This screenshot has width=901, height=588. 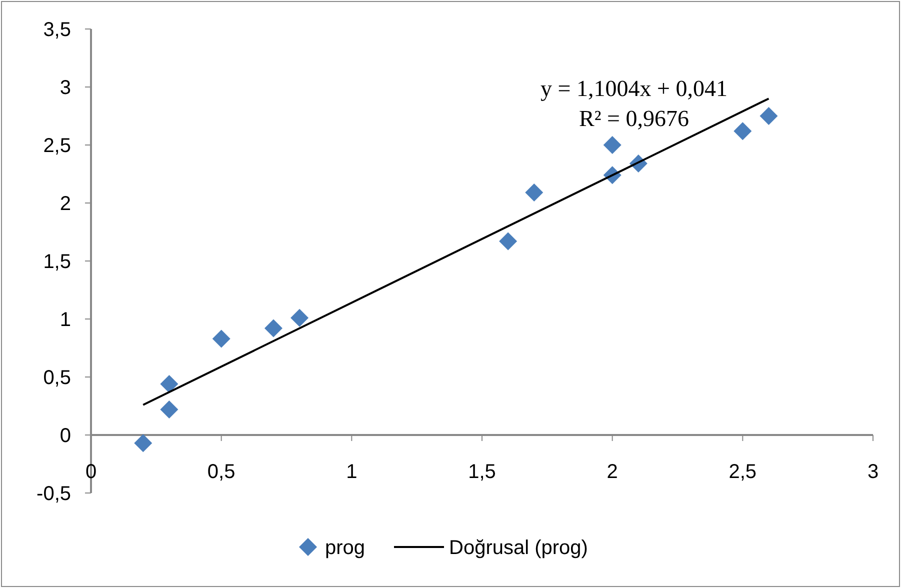 What do you see at coordinates (518, 548) in the screenshot?
I see `legend-label: Doğrusal (prog)` at bounding box center [518, 548].